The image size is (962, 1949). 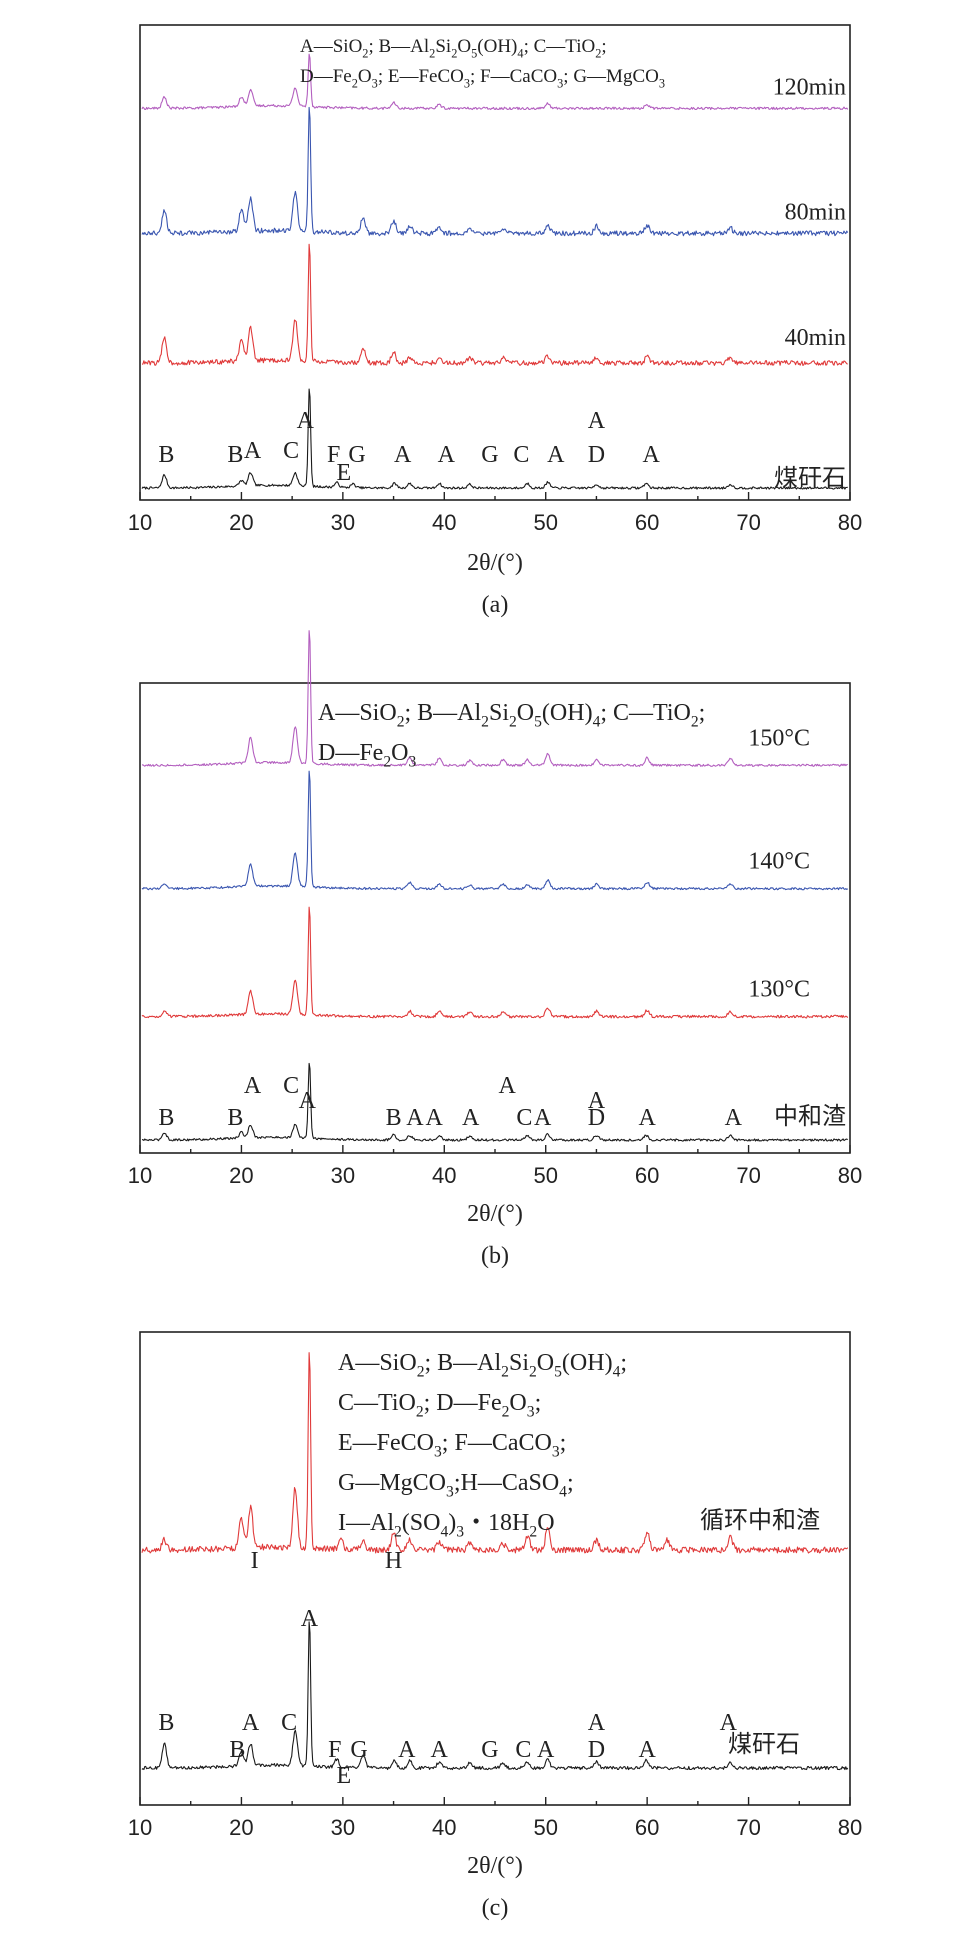 What do you see at coordinates (760, 1520) in the screenshot?
I see `series-label: 循环中和渣` at bounding box center [760, 1520].